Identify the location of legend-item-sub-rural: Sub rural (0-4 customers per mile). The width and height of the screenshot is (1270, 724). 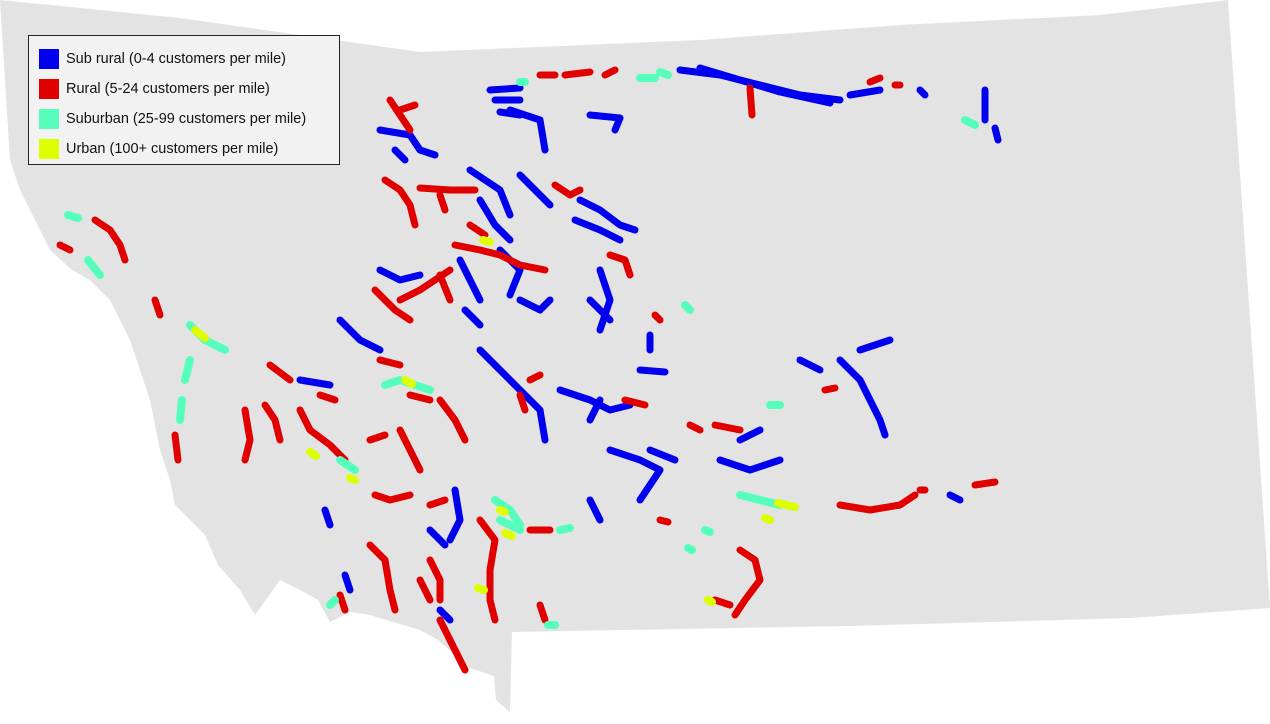
(189, 59).